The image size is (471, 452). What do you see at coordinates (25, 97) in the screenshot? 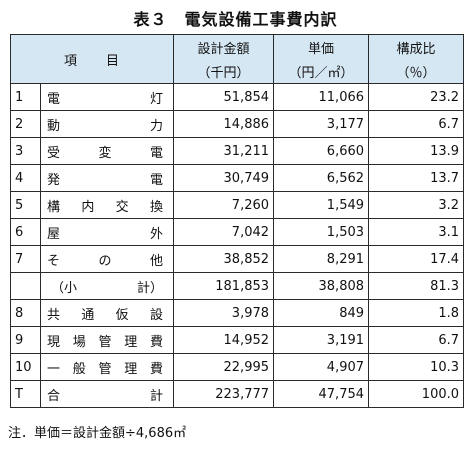
I see `row-number: 1` at bounding box center [25, 97].